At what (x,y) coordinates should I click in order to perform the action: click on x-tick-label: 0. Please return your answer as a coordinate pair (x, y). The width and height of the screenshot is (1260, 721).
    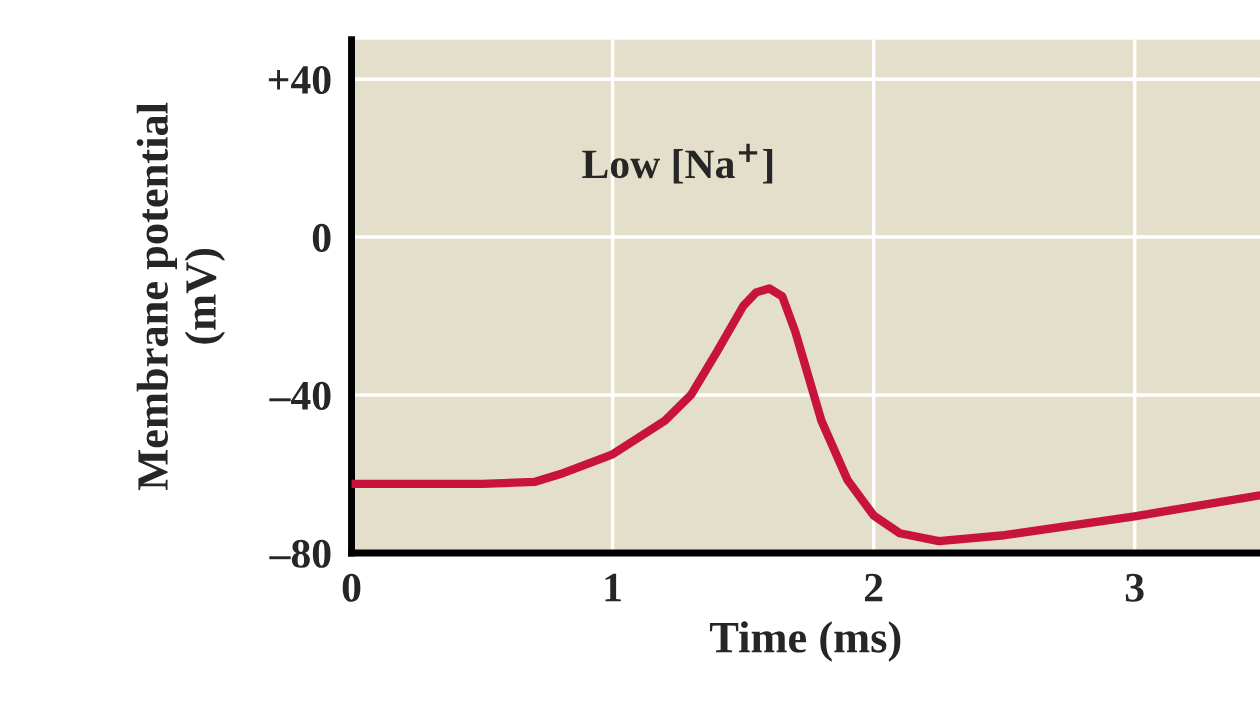
    Looking at the image, I should click on (351, 587).